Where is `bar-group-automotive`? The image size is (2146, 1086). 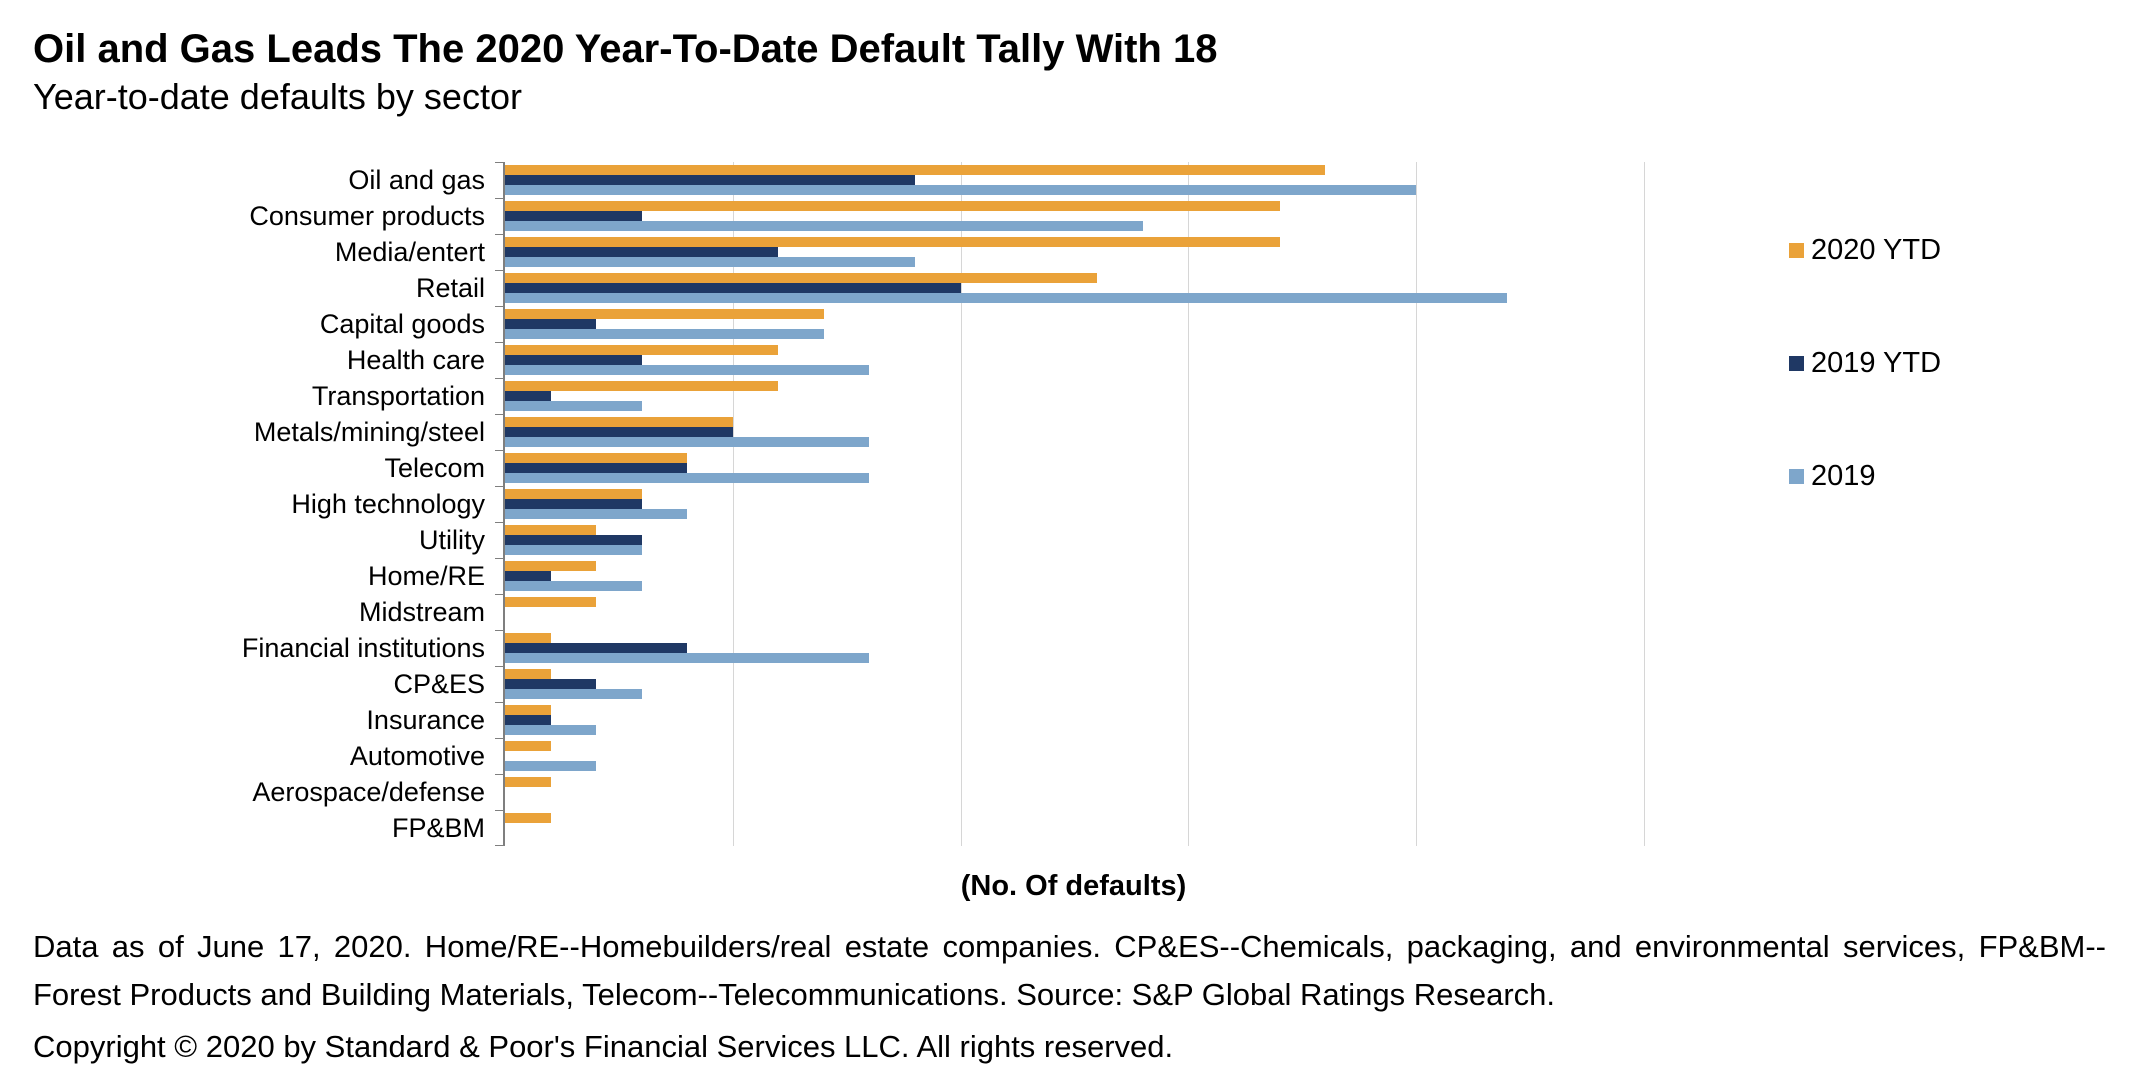
bar-group-automotive is located at coordinates (1074, 756).